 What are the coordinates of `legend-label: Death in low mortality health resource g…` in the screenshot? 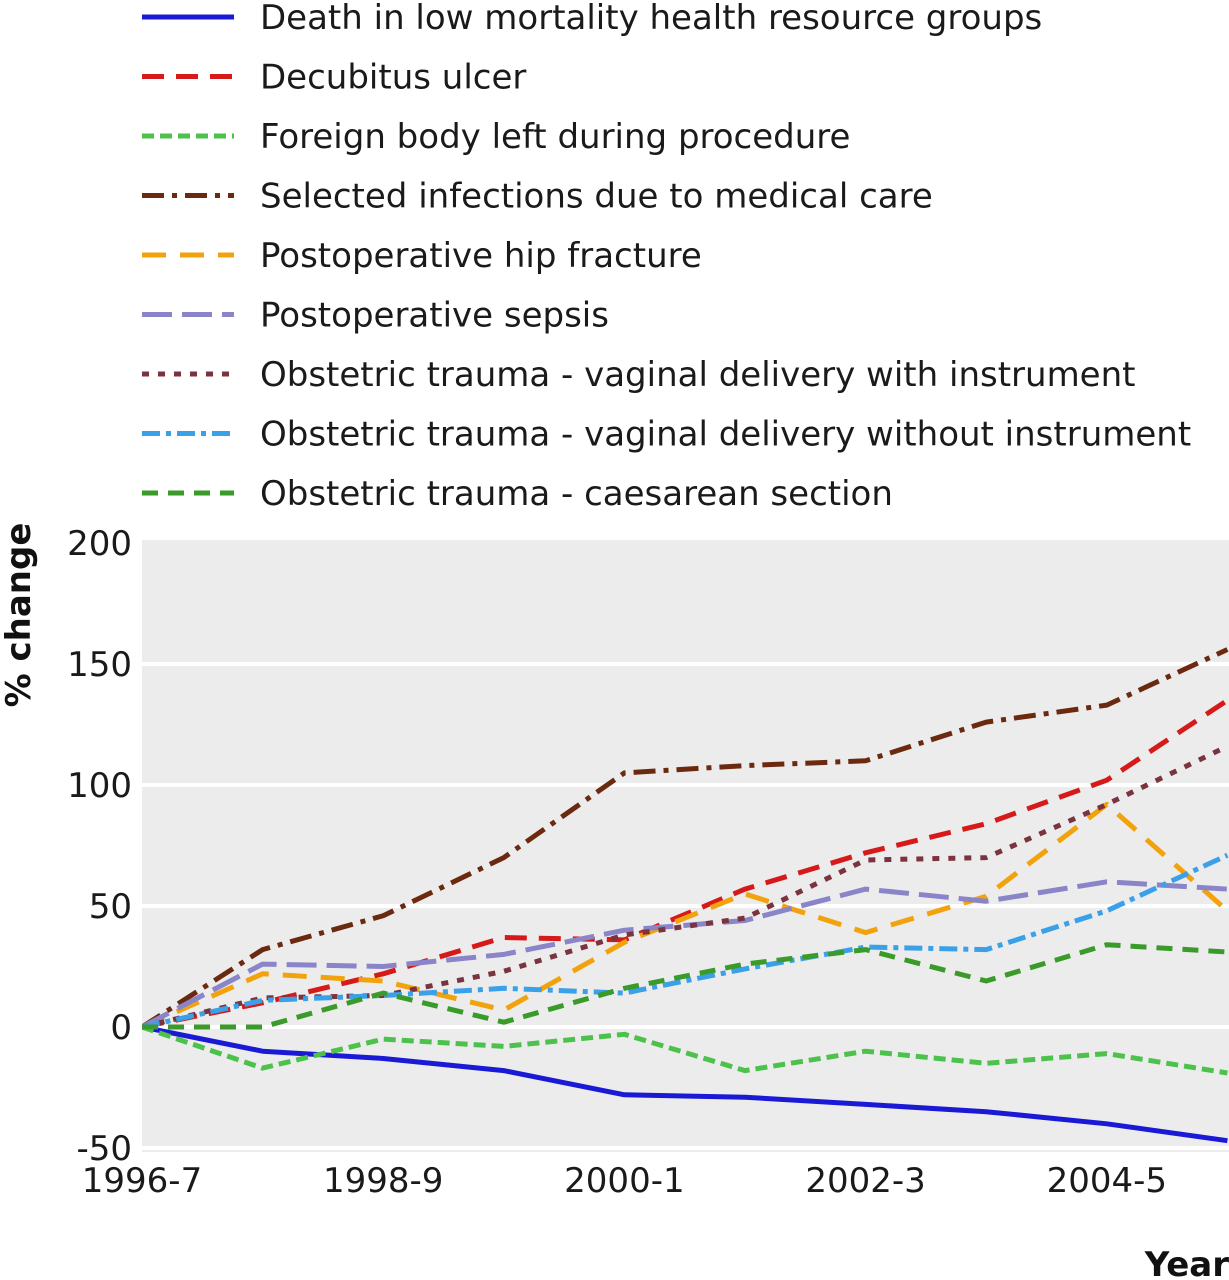 It's located at (651, 19).